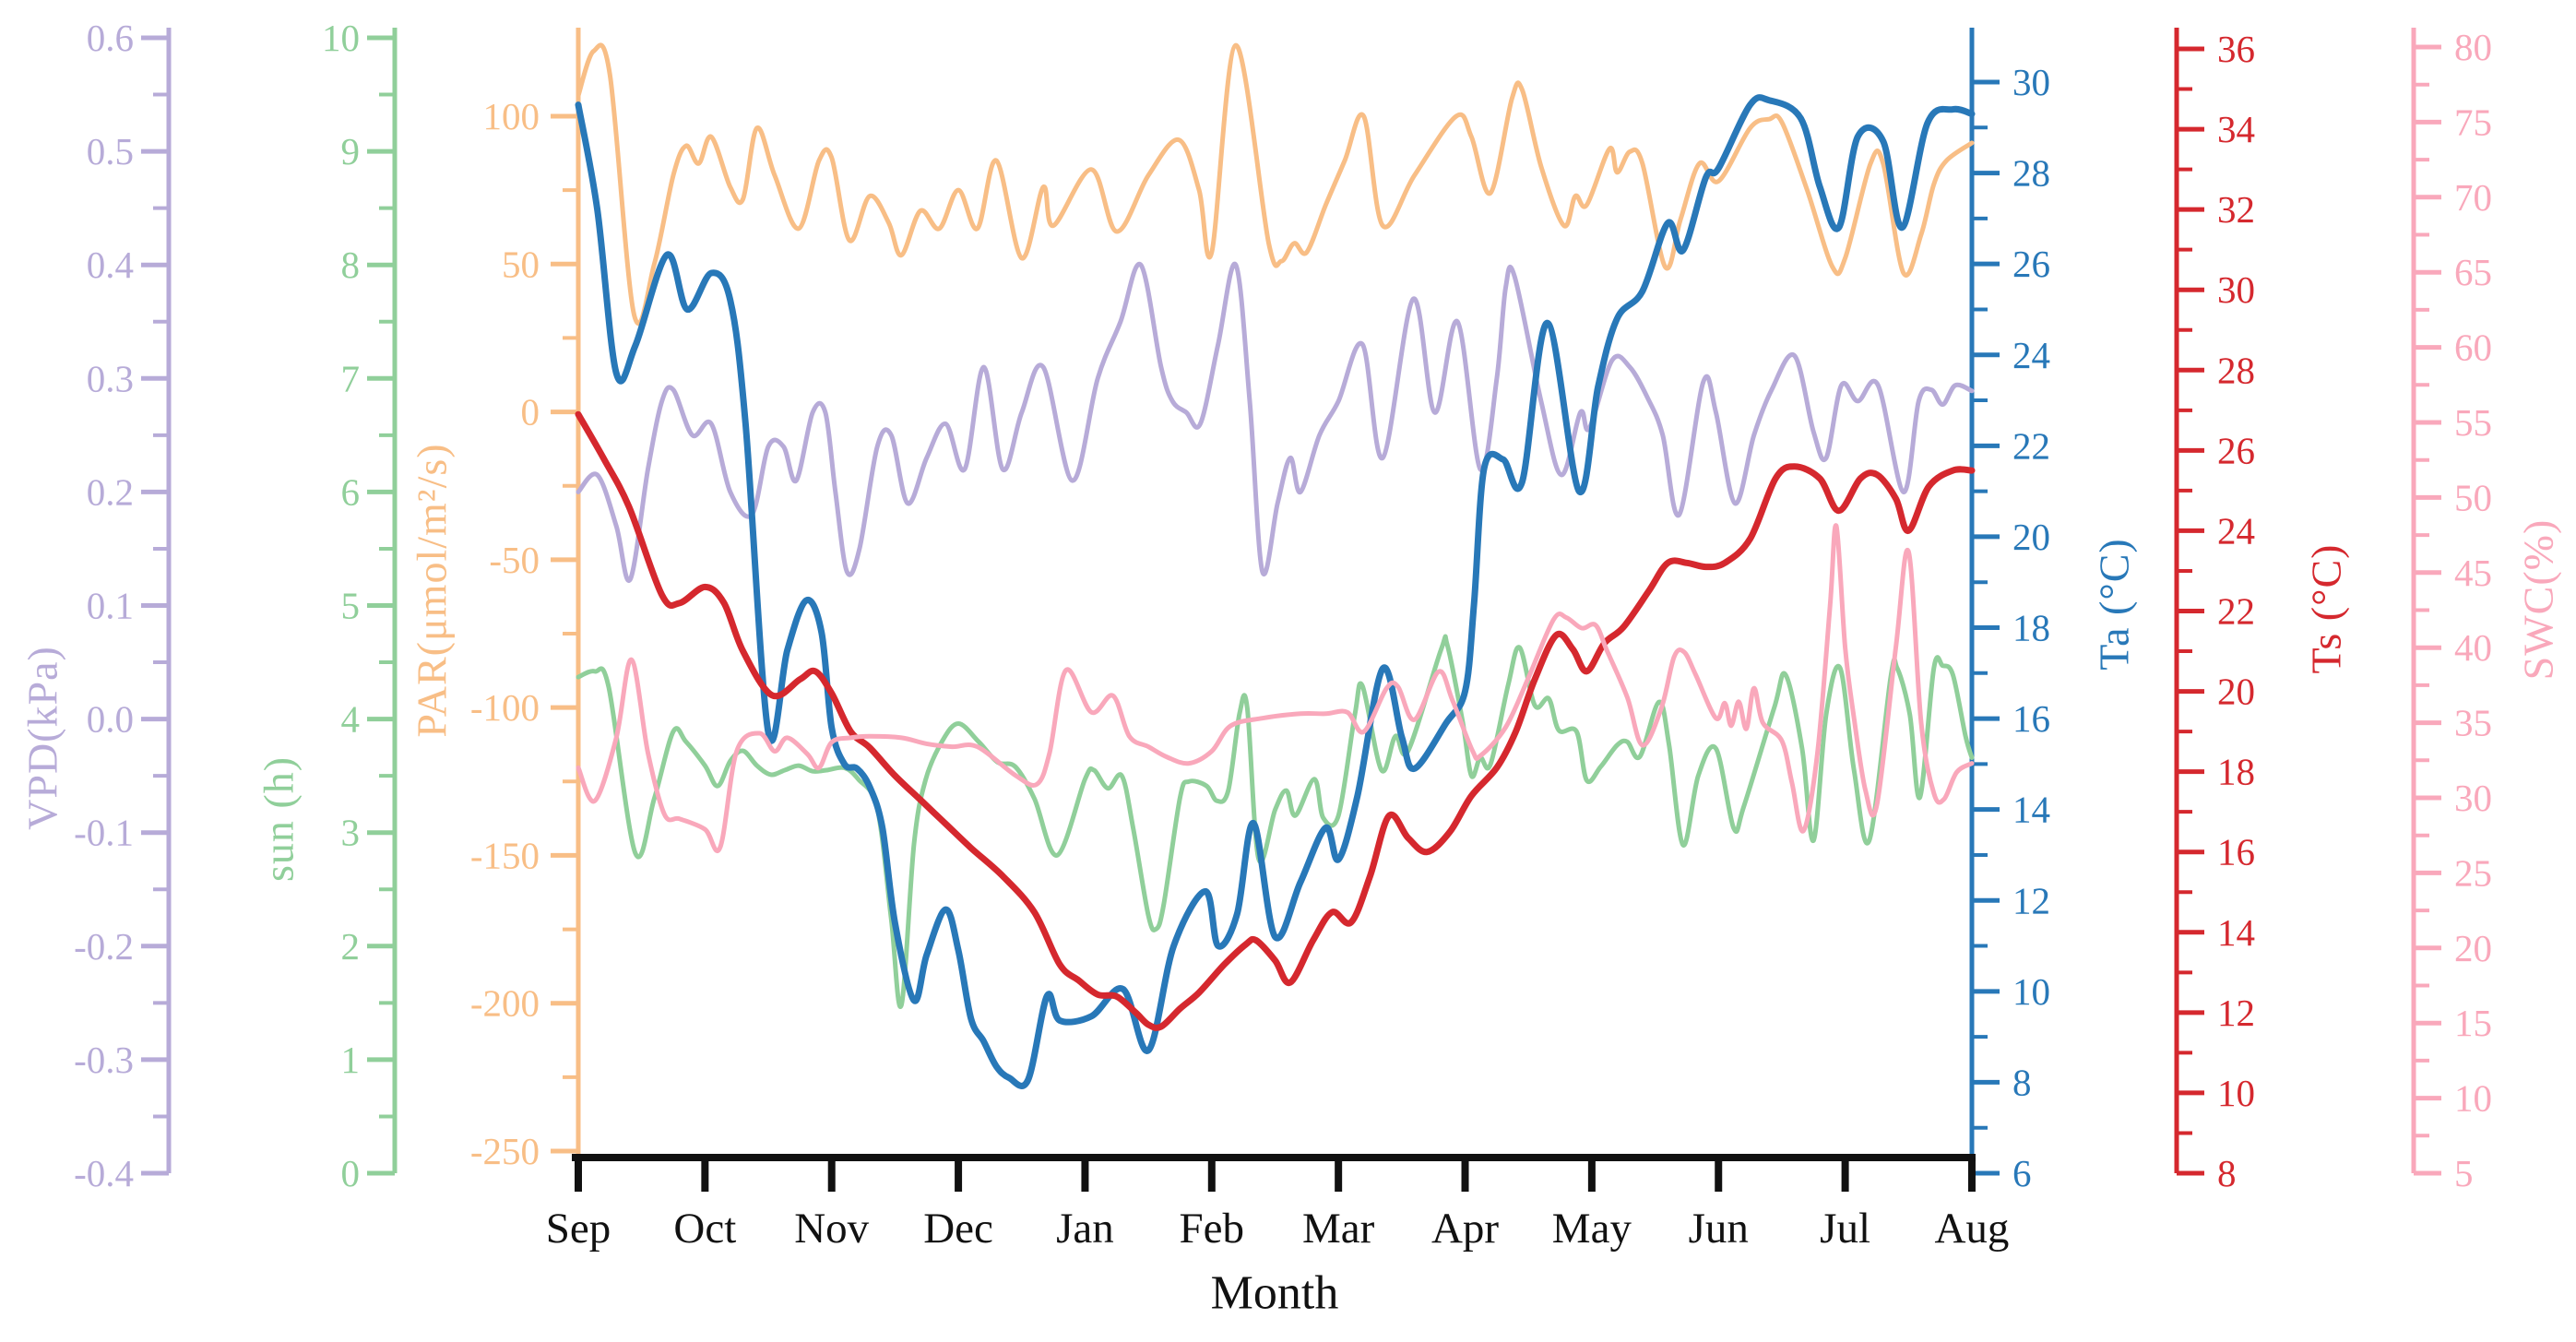  I want to click on tick-label-ts: 22, so click(2236, 612).